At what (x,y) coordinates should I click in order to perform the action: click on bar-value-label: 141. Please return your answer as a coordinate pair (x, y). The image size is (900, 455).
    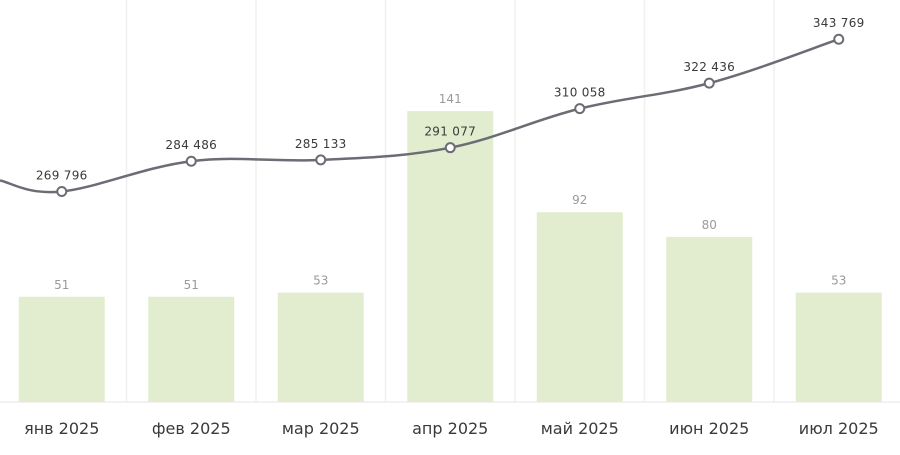
    Looking at the image, I should click on (450, 99).